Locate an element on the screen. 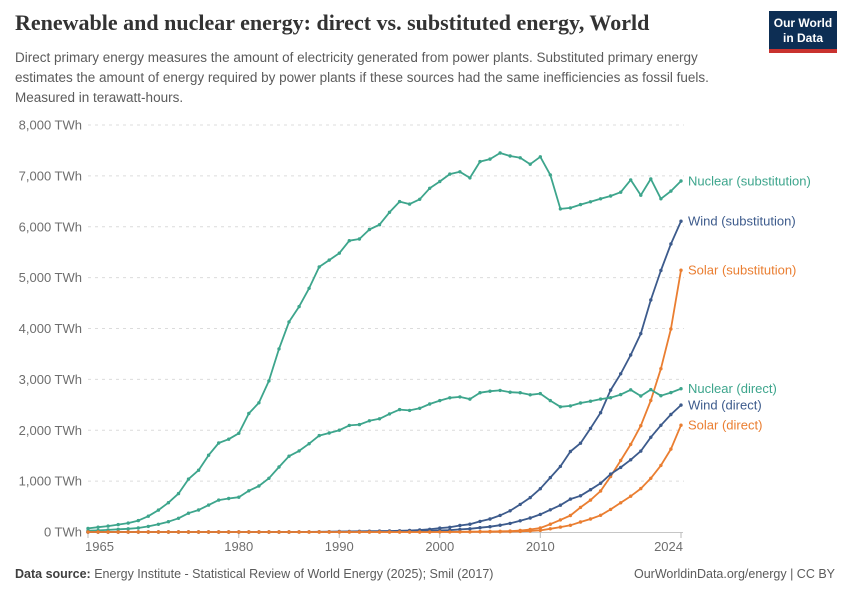 The height and width of the screenshot is (600, 850). series-end-label-nuclear-direct: Nuclear (direct) is located at coordinates (732, 388).